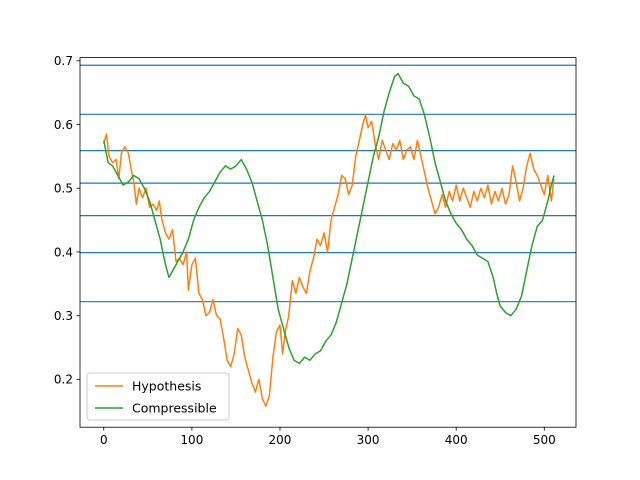  Describe the element at coordinates (67, 220) in the screenshot. I see `y-axis: 0.2 0.3 0.4 0.5 0.6 0.7` at that location.